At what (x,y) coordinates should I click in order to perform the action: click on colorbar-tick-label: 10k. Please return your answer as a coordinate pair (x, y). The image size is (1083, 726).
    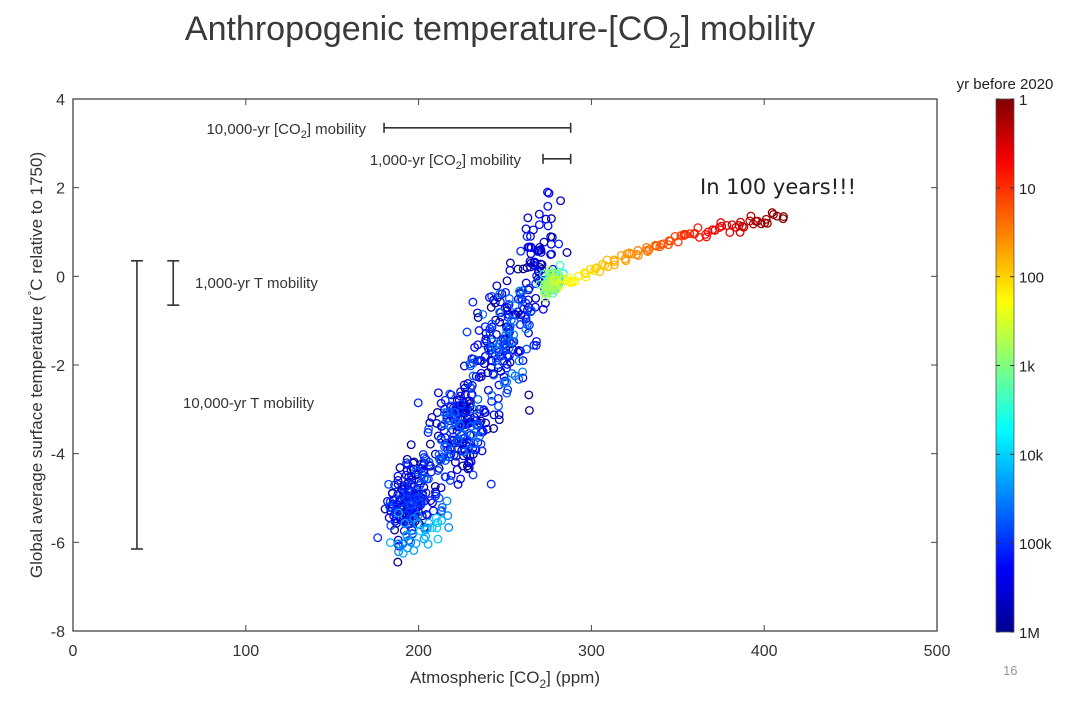
    Looking at the image, I should click on (1031, 455).